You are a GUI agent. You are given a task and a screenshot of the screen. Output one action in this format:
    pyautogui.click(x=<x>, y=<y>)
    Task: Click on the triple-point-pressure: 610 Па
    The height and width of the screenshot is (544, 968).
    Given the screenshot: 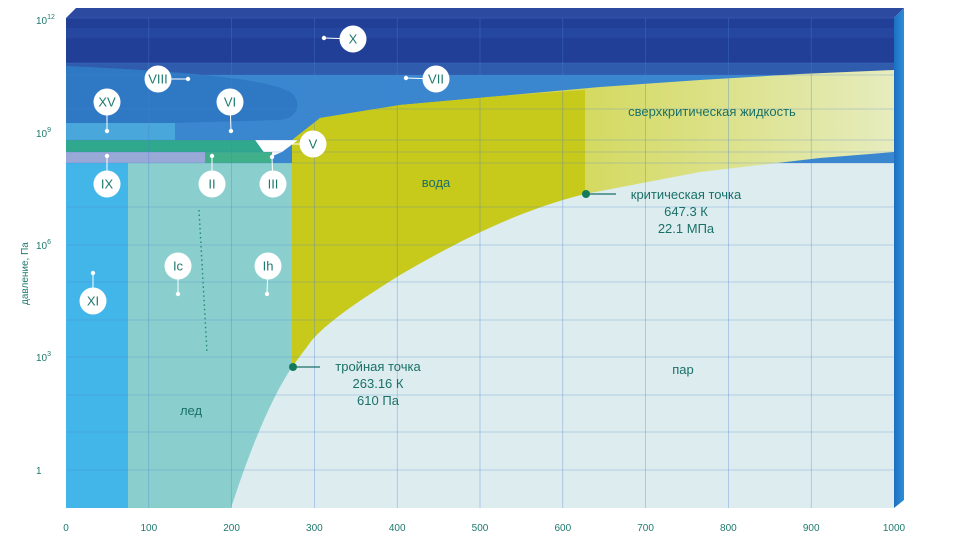 What is the action you would take?
    pyautogui.click(x=378, y=400)
    